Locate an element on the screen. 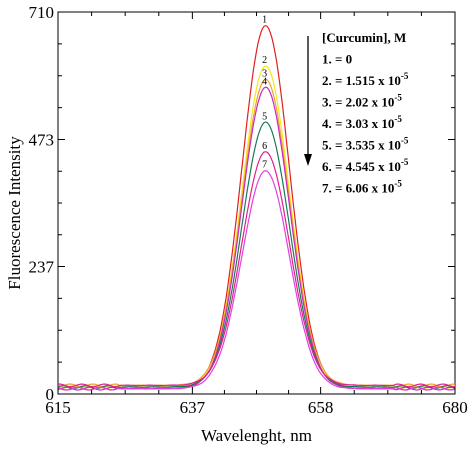 The height and width of the screenshot is (449, 473). curve-label-5: 5 is located at coordinates (264, 116).